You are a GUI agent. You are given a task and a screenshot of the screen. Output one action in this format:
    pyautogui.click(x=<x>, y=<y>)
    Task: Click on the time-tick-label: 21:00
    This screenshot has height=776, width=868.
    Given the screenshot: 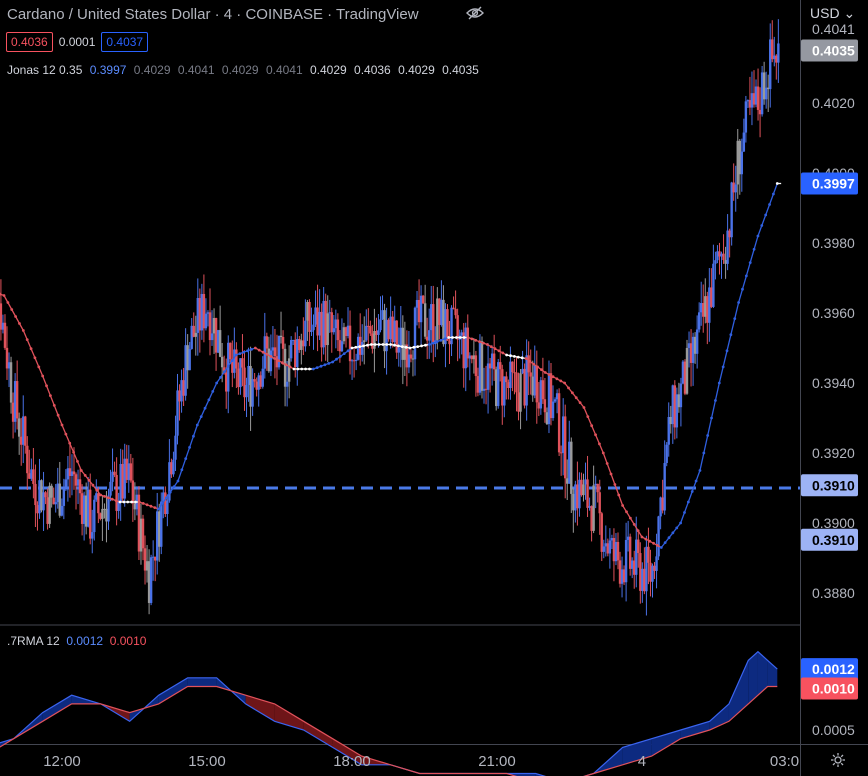 What is the action you would take?
    pyautogui.click(x=497, y=761)
    